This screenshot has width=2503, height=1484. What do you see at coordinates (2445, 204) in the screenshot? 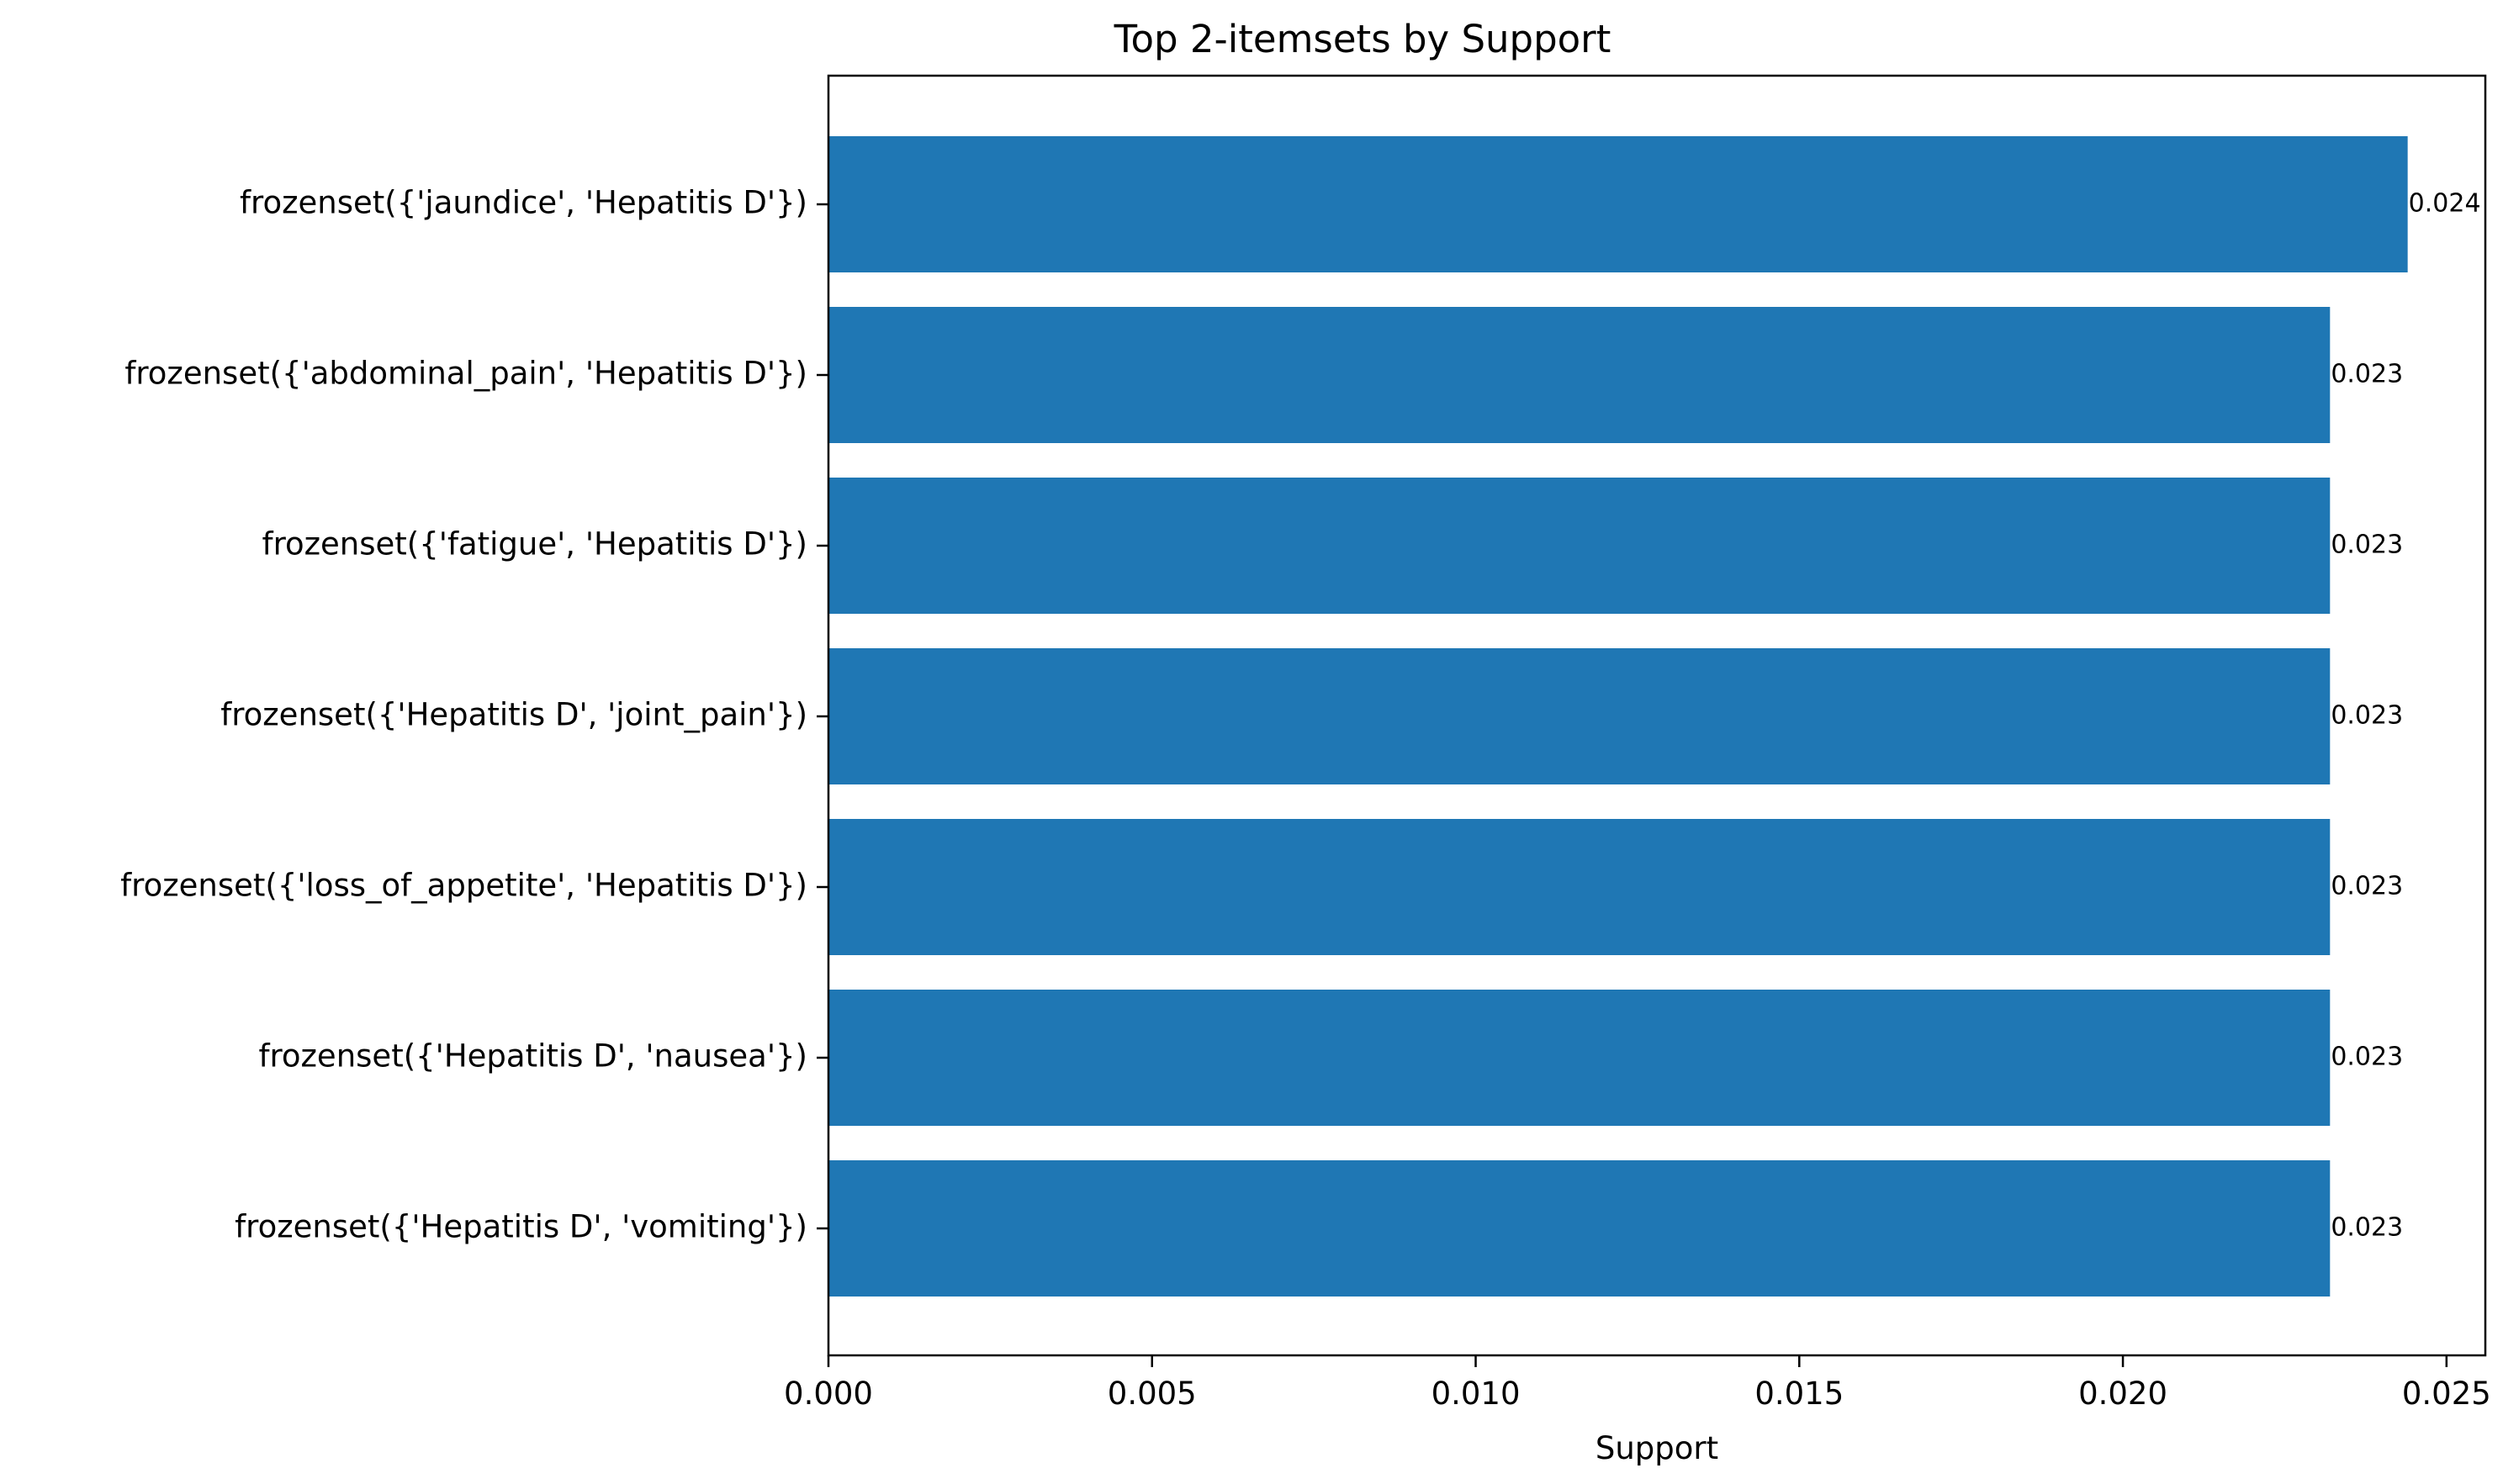
I see `bar-value-label: 0.024` at bounding box center [2445, 204].